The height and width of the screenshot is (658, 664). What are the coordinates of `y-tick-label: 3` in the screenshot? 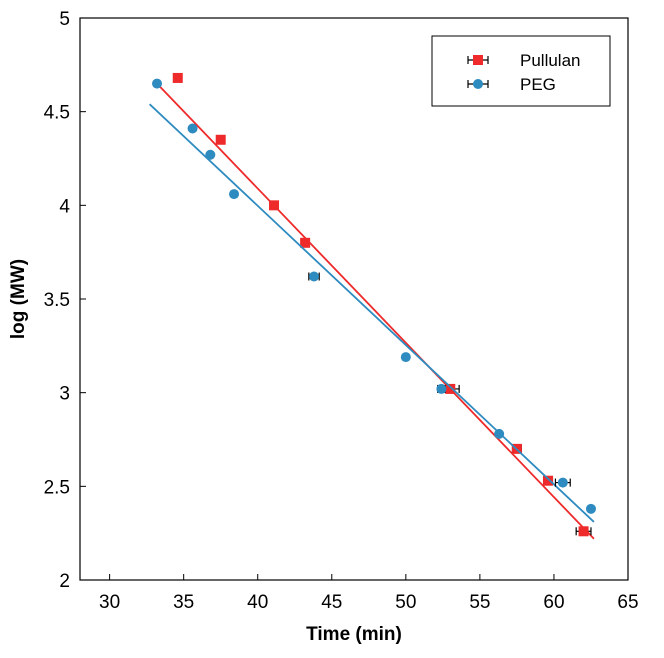 It's located at (64, 394).